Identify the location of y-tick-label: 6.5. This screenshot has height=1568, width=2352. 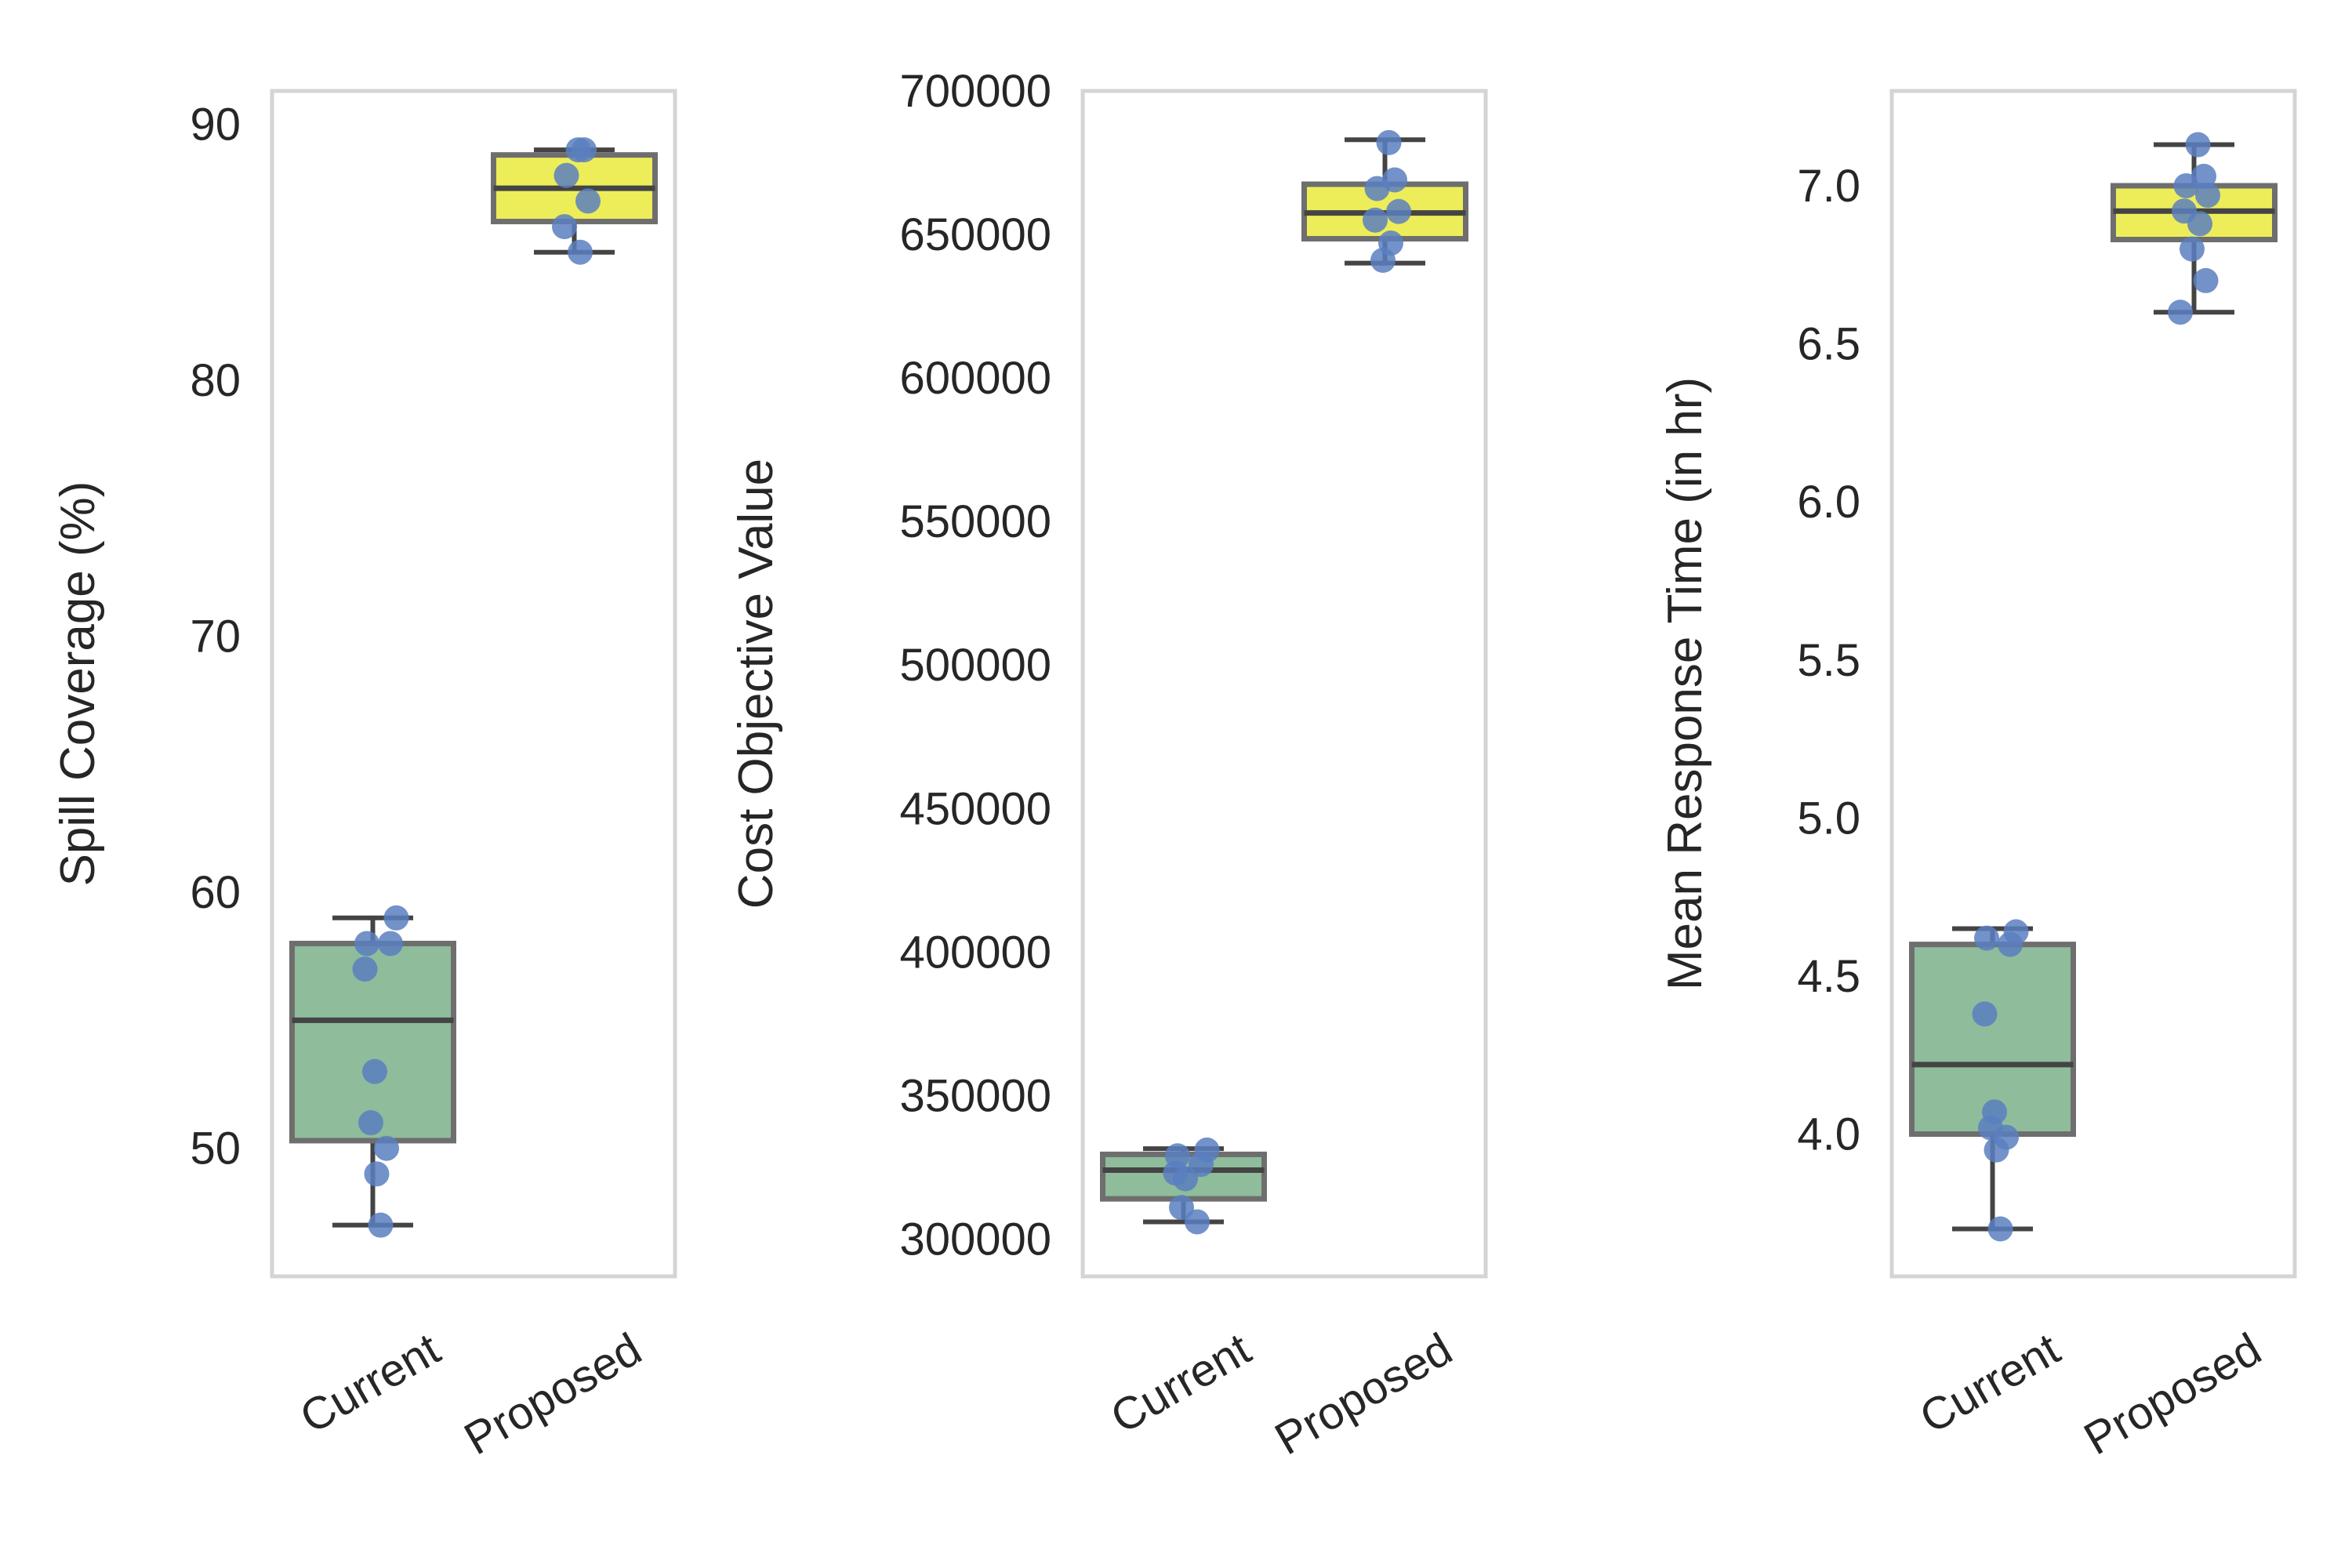
(1828, 344).